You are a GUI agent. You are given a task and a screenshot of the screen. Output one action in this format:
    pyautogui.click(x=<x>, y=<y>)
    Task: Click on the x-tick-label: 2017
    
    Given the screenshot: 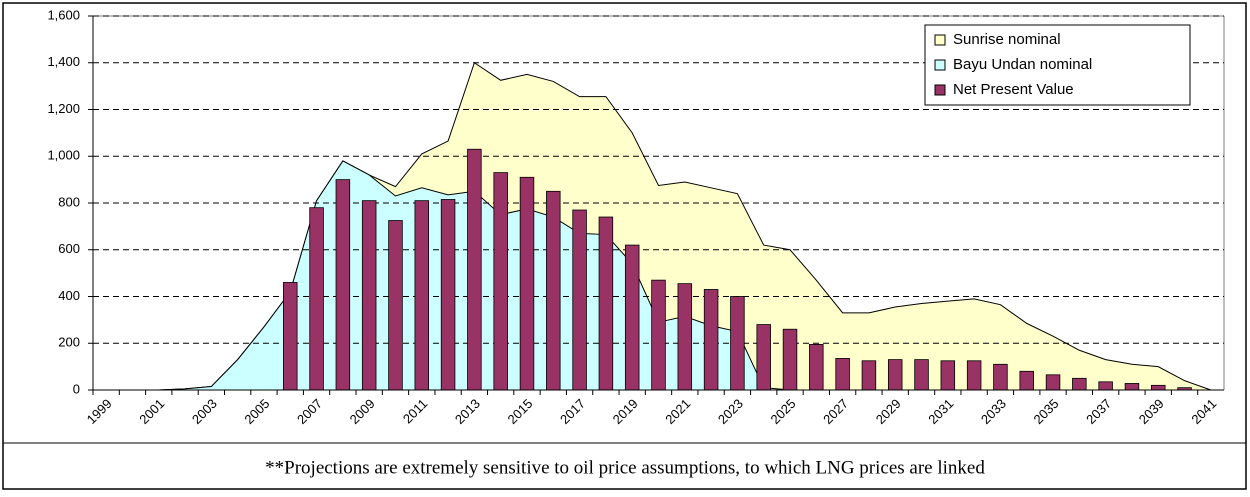 What is the action you would take?
    pyautogui.click(x=572, y=411)
    